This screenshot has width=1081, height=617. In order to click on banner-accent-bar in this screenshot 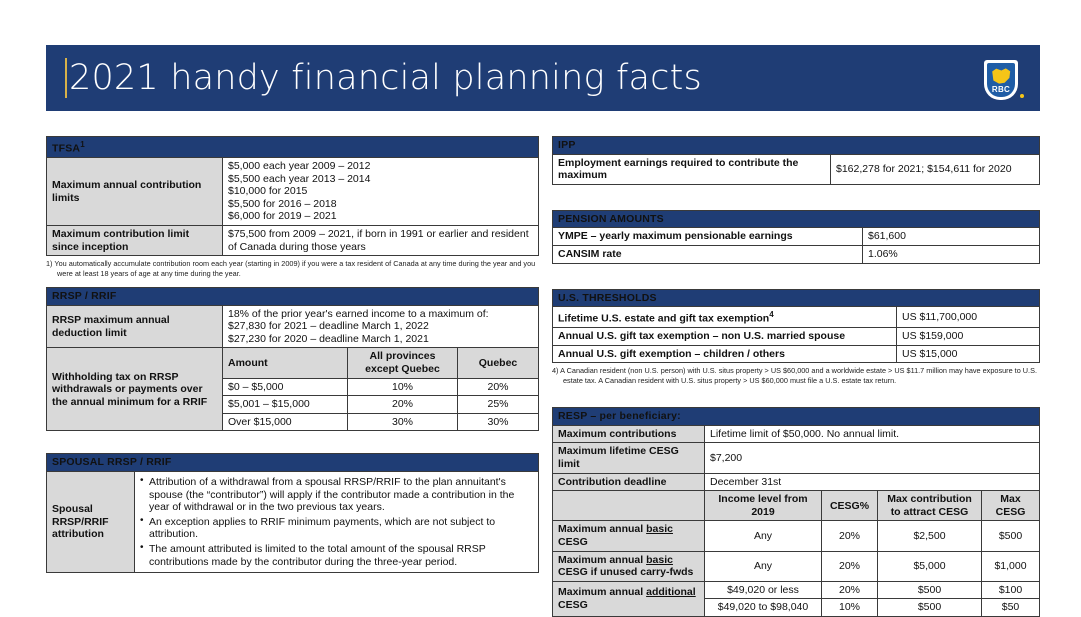, I will do `click(66, 78)`.